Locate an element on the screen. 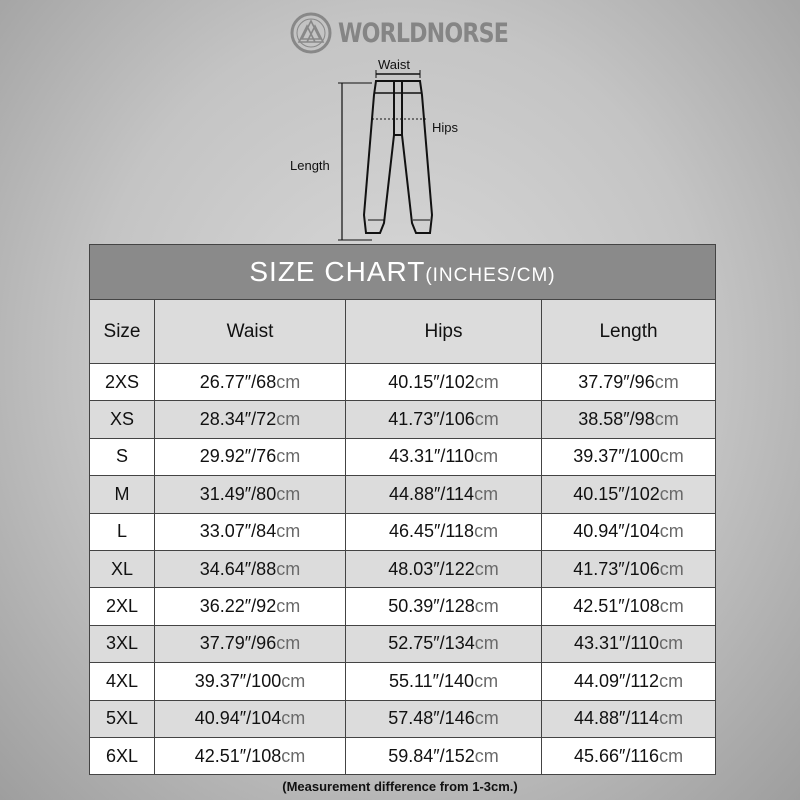 The width and height of the screenshot is (800, 800). length-cell: 40.94″/104cm is located at coordinates (628, 531).